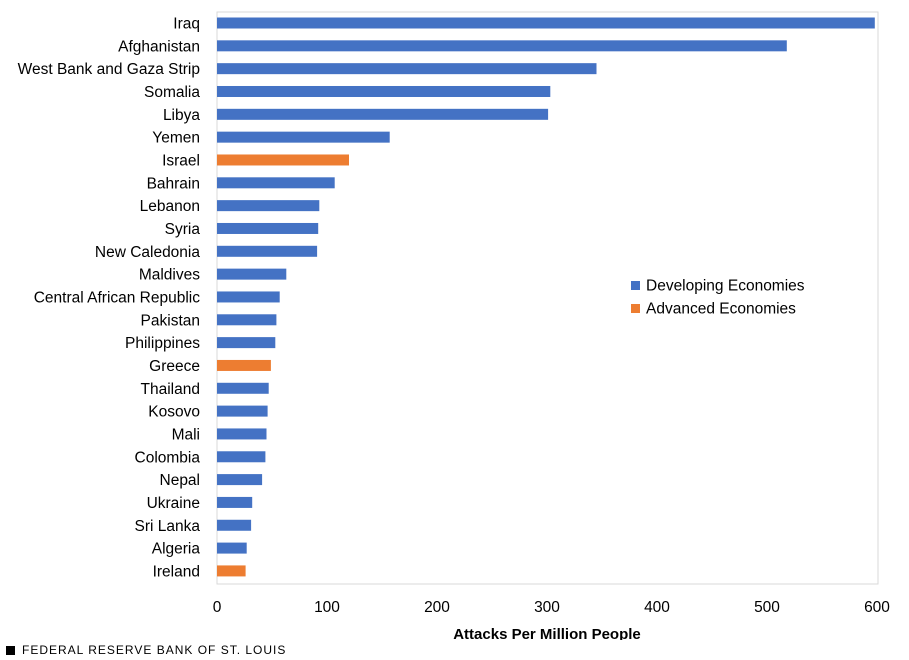 The image size is (909, 660). What do you see at coordinates (10, 650) in the screenshot?
I see `footer-square-icon` at bounding box center [10, 650].